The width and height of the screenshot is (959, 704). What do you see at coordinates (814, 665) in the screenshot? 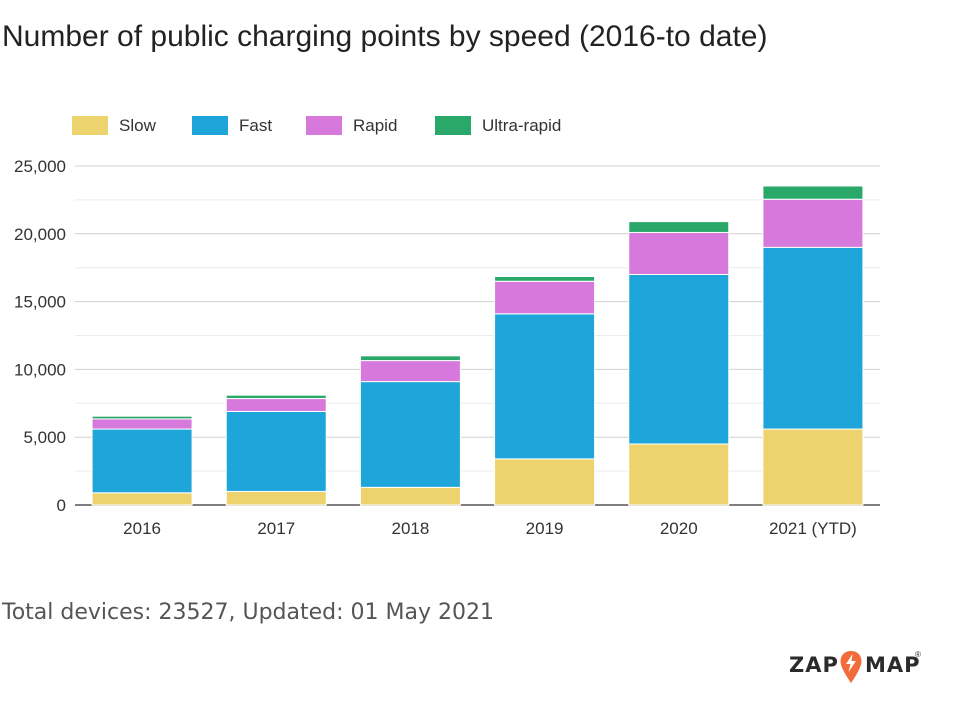
I see `logo-text-left: ZAP` at bounding box center [814, 665].